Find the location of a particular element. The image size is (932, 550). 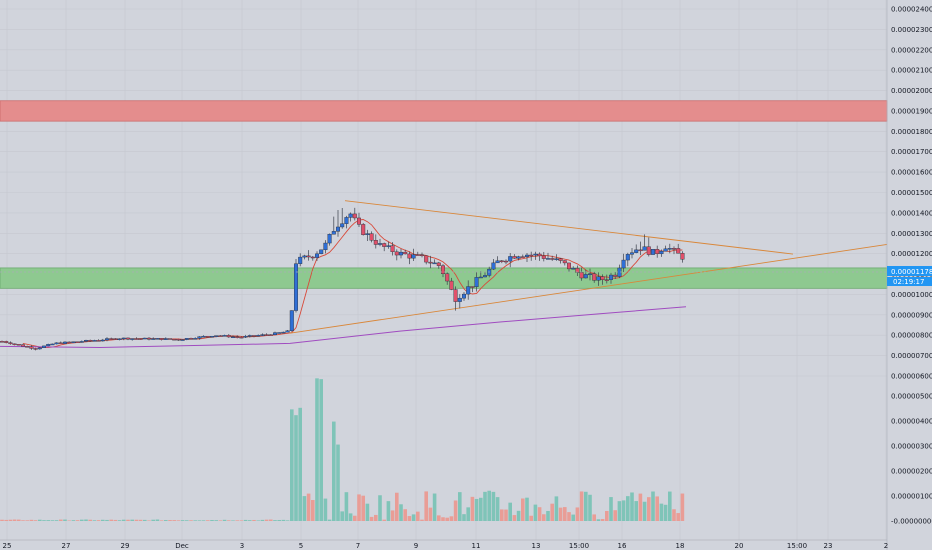

price-tick-label: 0.00001300 is located at coordinates (911, 234).